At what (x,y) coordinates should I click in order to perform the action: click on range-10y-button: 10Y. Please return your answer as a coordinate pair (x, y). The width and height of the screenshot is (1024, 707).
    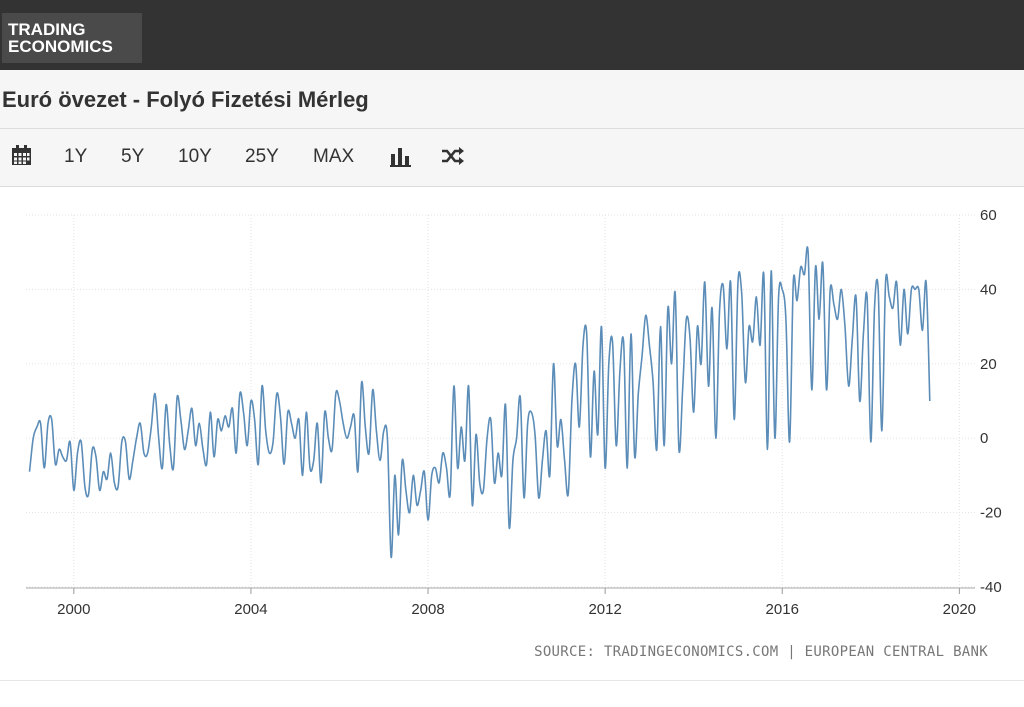
    Looking at the image, I should click on (195, 156).